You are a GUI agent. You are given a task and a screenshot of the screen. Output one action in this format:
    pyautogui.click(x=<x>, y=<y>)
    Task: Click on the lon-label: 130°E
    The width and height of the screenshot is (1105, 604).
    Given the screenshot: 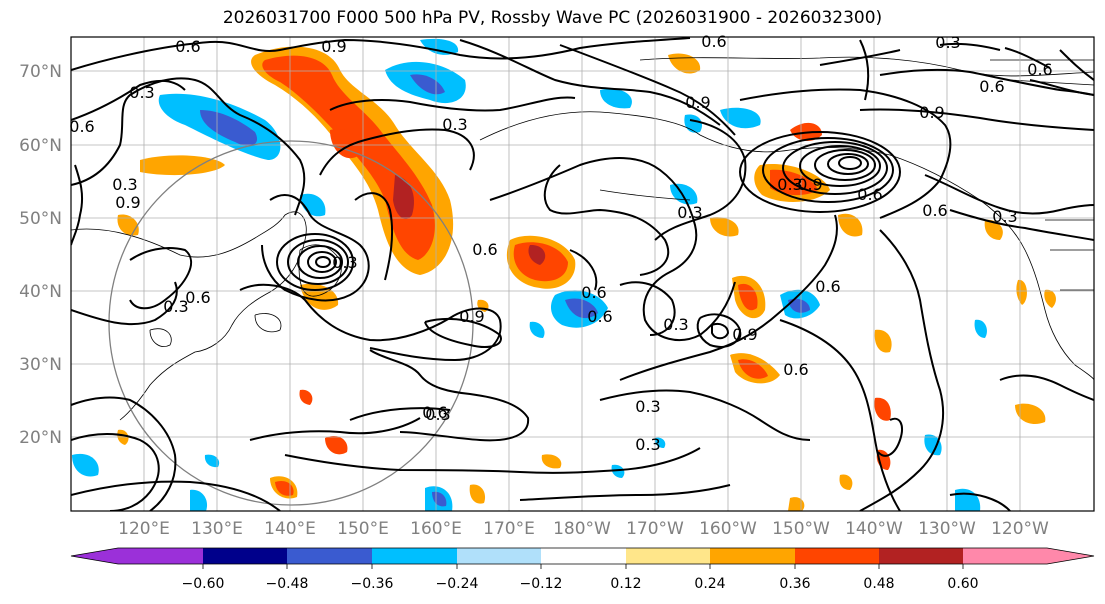 What is the action you would take?
    pyautogui.click(x=217, y=529)
    